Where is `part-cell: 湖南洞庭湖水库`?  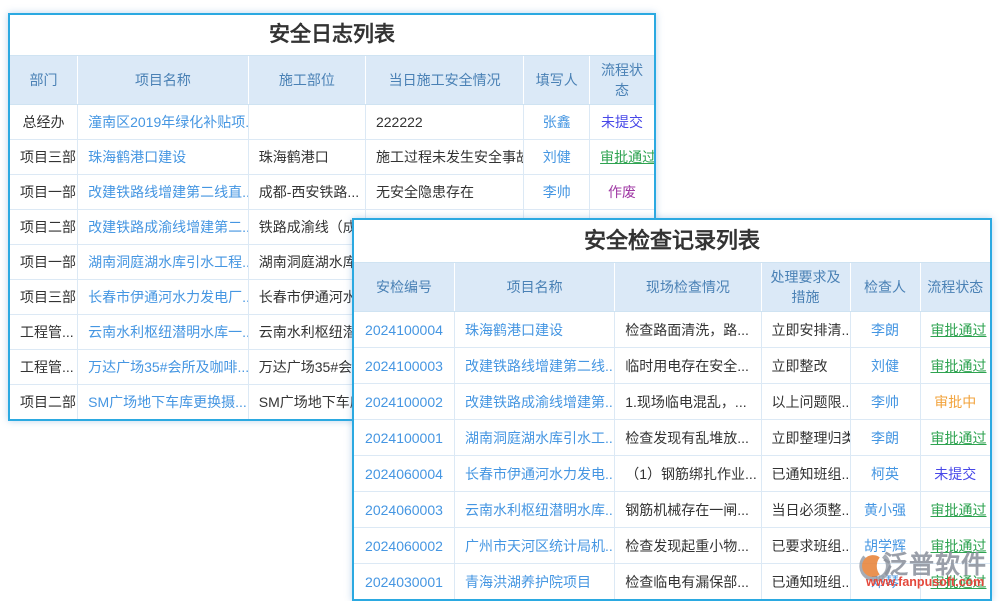 part-cell: 湖南洞庭湖水库 is located at coordinates (306, 262).